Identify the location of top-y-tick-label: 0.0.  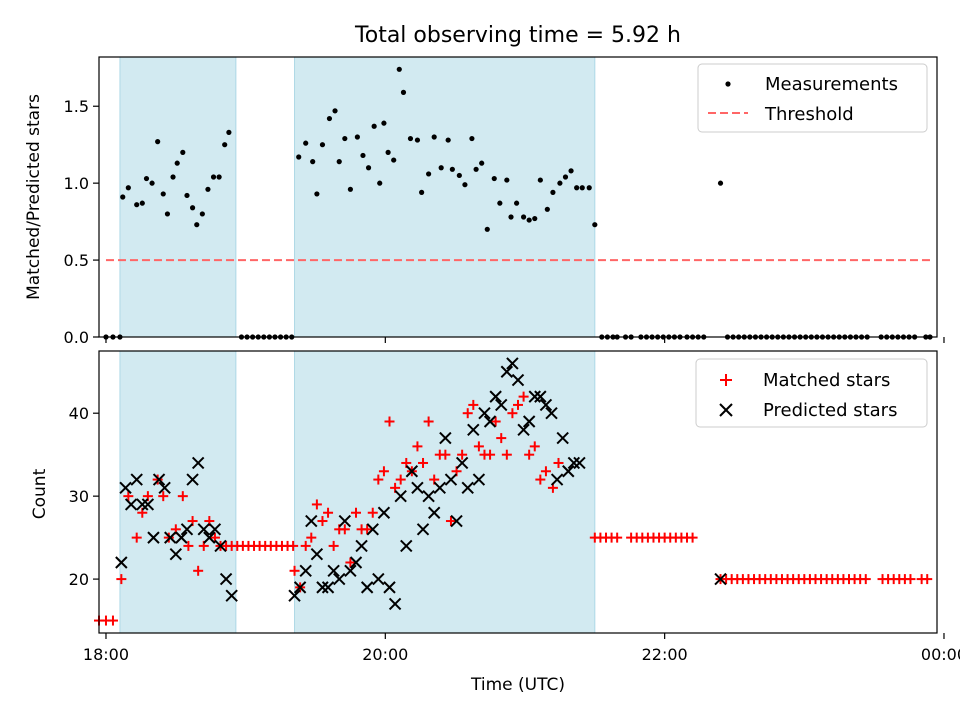
(76, 337).